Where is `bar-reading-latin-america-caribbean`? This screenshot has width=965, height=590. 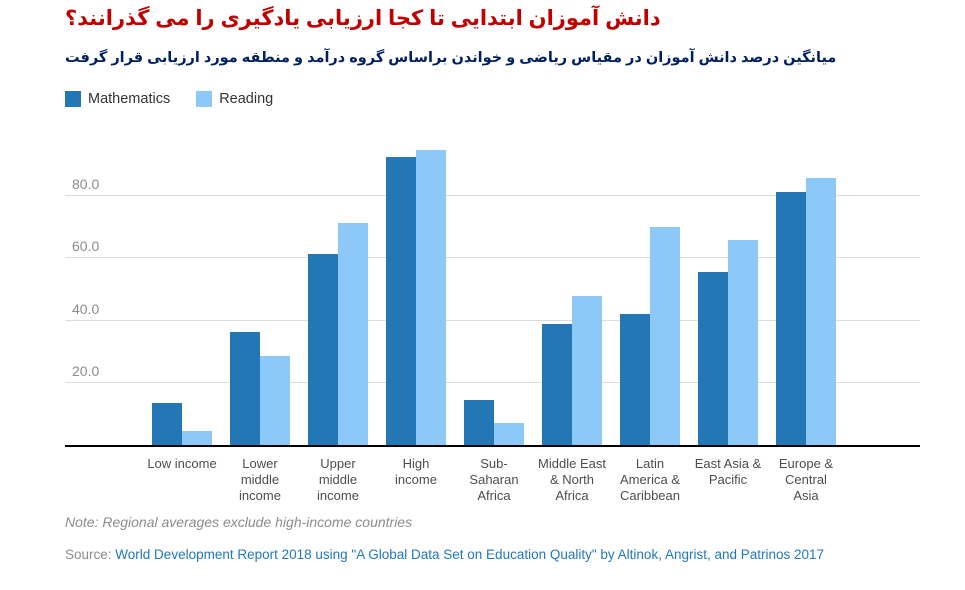 bar-reading-latin-america-caribbean is located at coordinates (665, 336).